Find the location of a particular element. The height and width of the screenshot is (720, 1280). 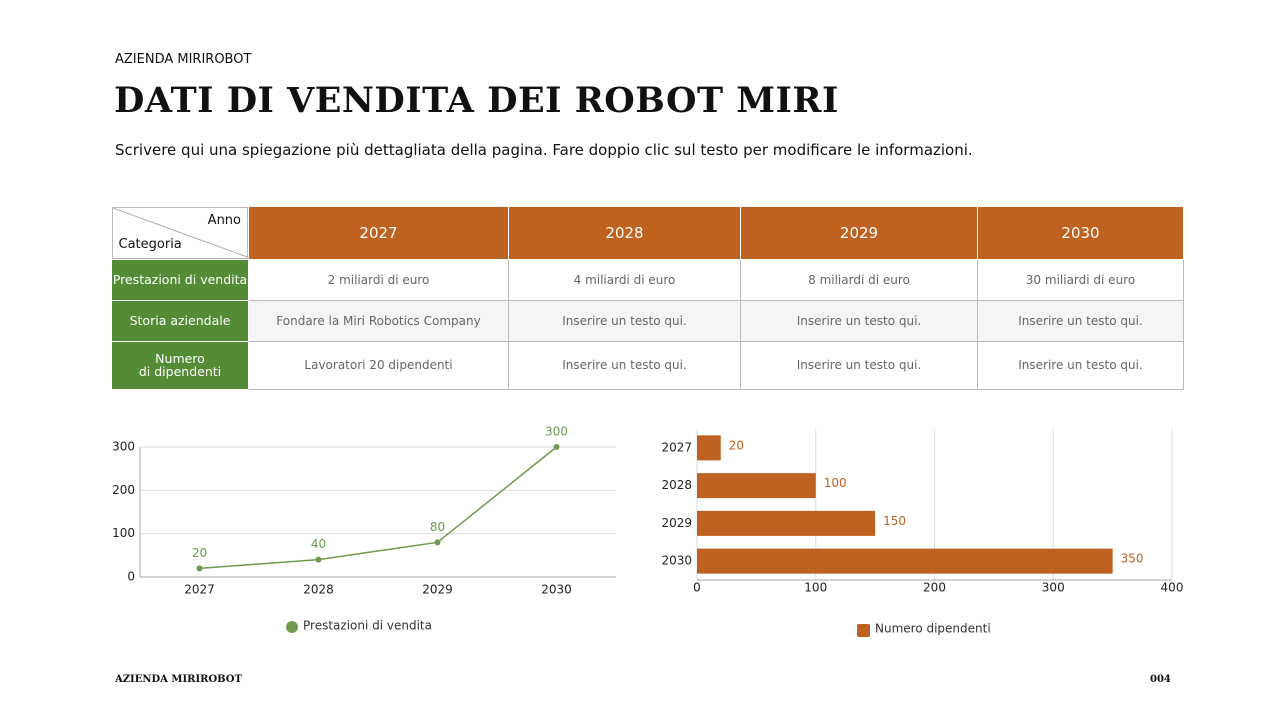

corner-top: Anno is located at coordinates (224, 220).